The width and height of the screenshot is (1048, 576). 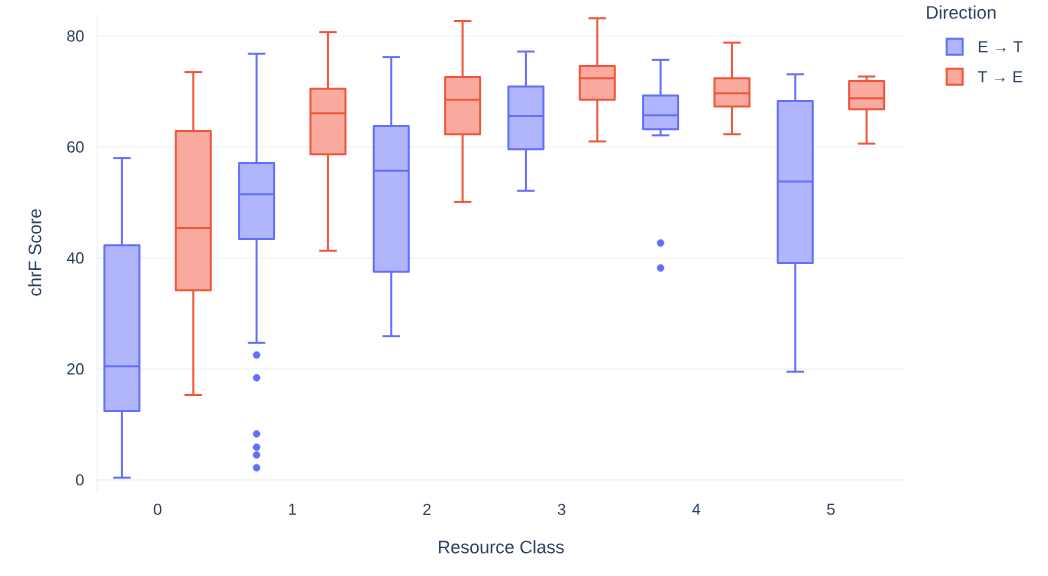 I want to click on legend-label: E → T, so click(x=1000, y=47).